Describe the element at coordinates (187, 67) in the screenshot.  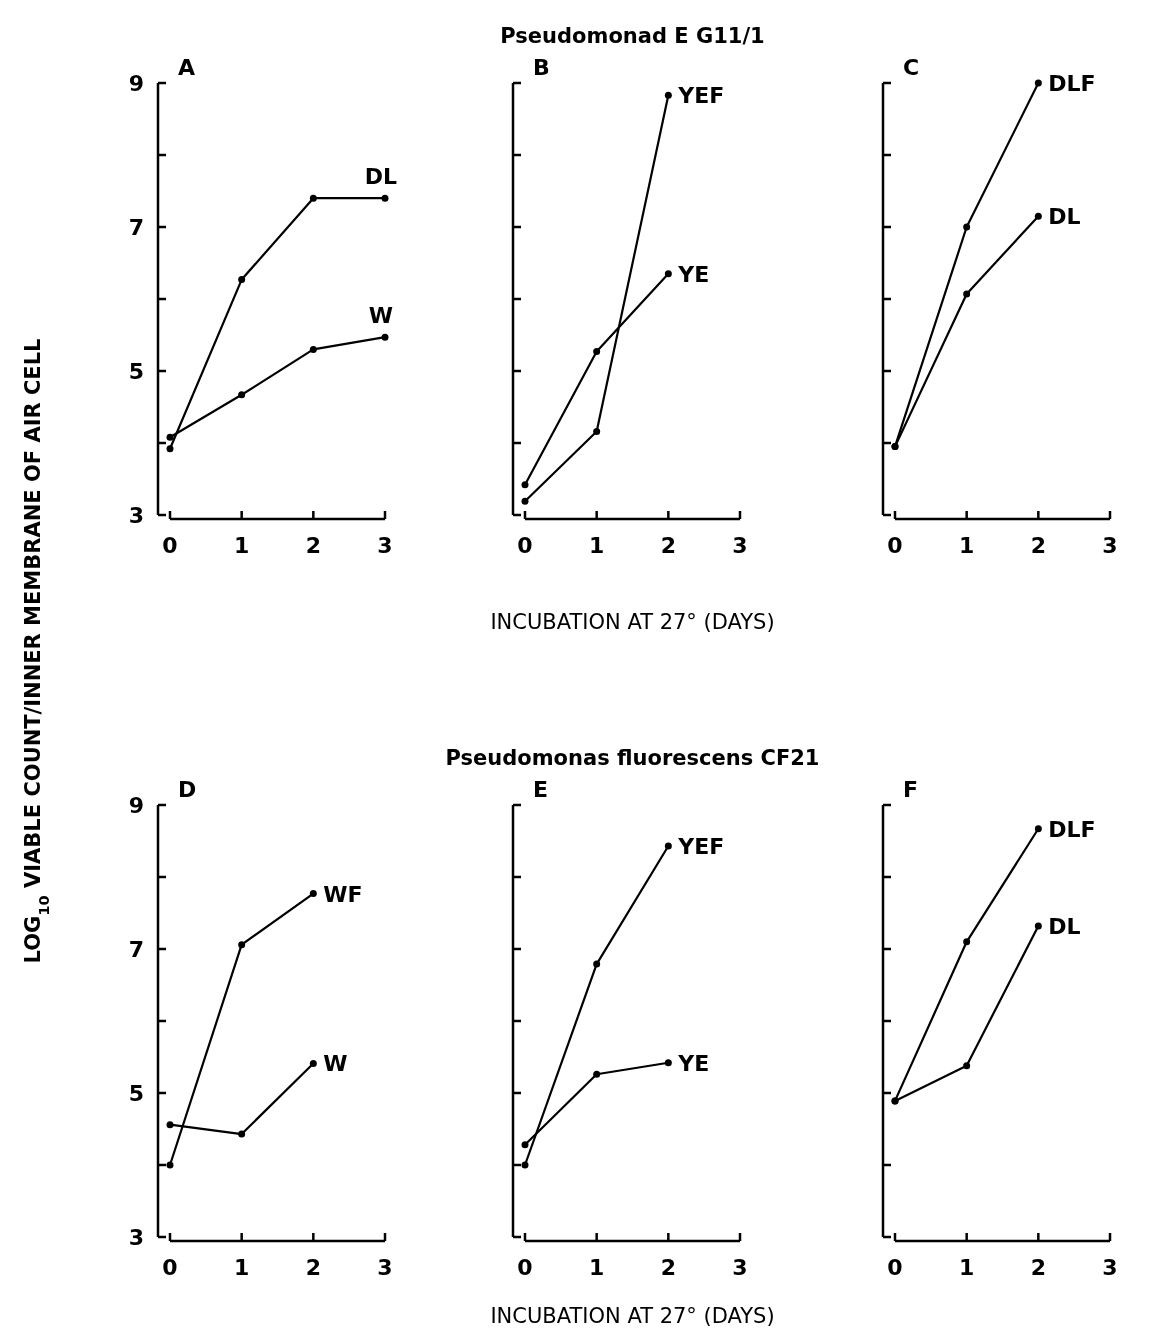
I see `text: A` at that location.